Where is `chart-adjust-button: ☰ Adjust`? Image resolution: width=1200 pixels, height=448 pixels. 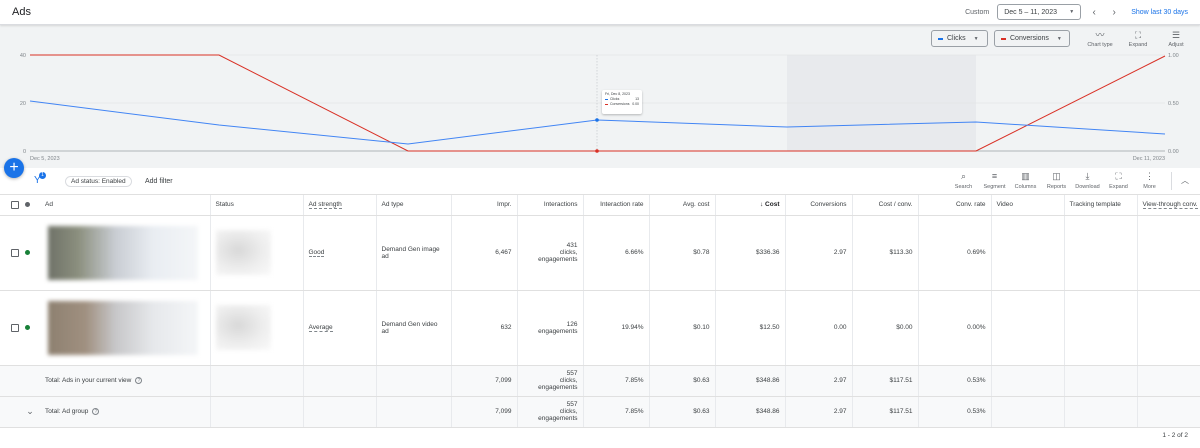
chart-adjust-button: ☰ Adjust is located at coordinates (1176, 39).